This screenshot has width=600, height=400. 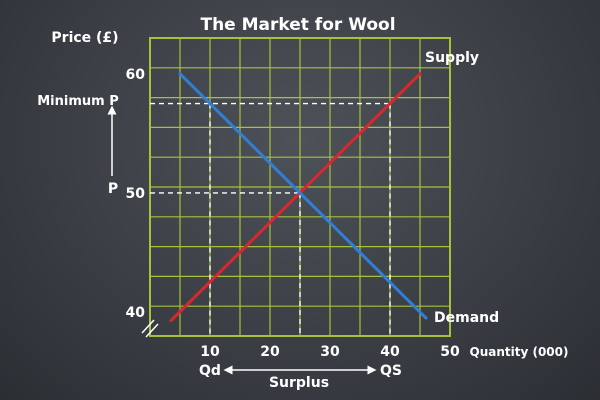 What do you see at coordinates (299, 383) in the screenshot?
I see `surplus-label: Surplus` at bounding box center [299, 383].